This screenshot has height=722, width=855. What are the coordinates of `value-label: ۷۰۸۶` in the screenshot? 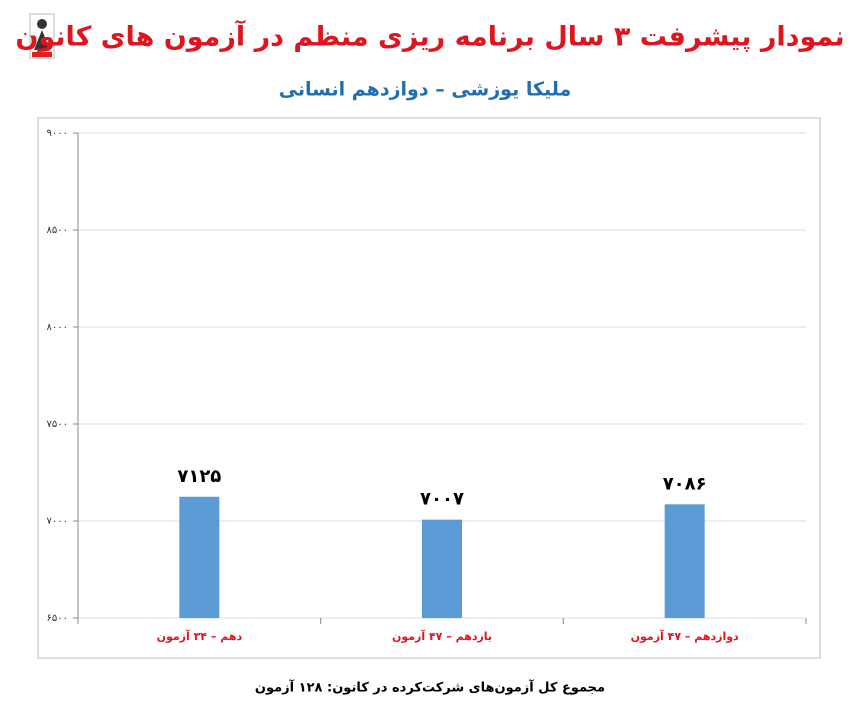 It's located at (685, 483).